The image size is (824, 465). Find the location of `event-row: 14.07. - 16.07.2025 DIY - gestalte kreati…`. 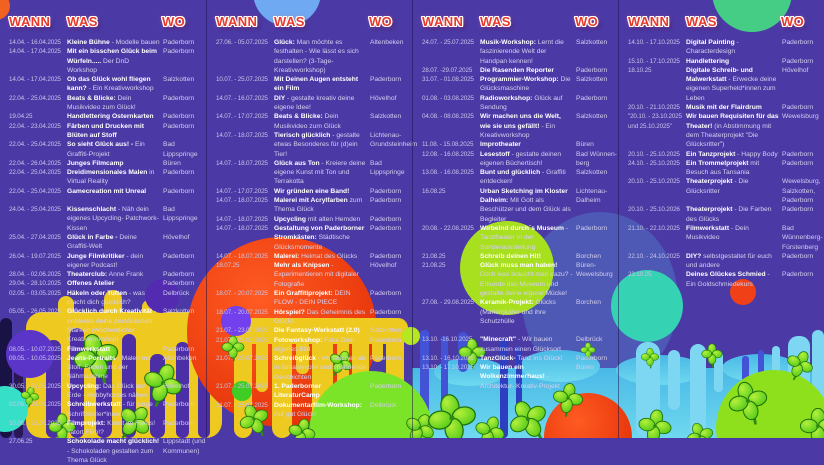

event-row: 14.07. - 16.07.2025 DIY - gestalte kreati… is located at coordinates (314, 103).